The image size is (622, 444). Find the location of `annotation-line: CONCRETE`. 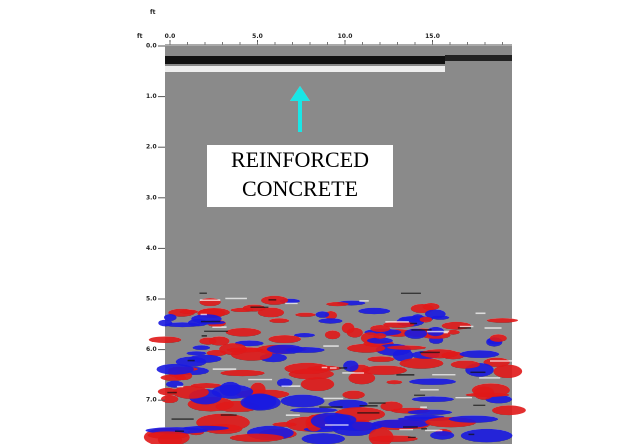

annotation-line: CONCRETE is located at coordinates (300, 188).